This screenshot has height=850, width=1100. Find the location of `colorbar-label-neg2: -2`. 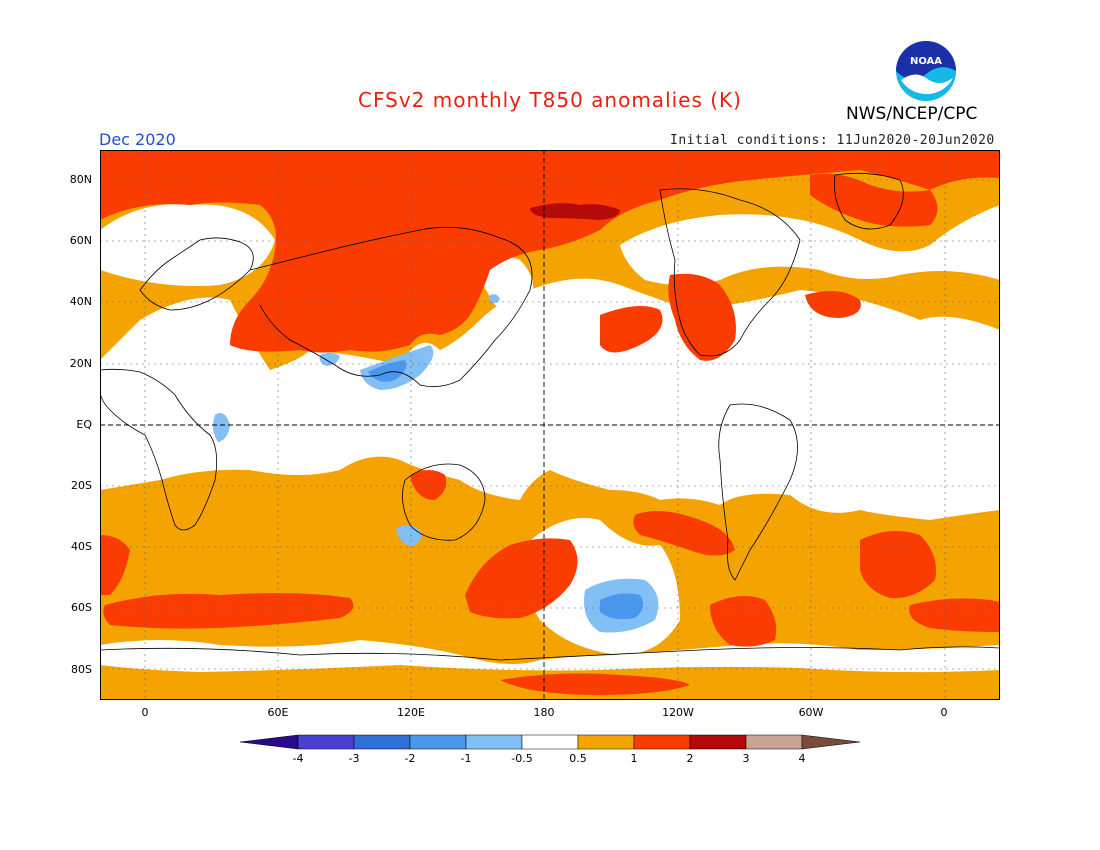

colorbar-label-neg2: -2 is located at coordinates (410, 758).